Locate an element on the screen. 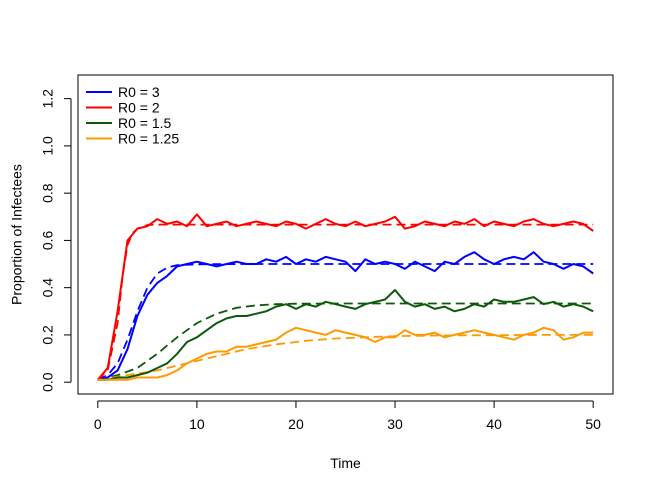 The image size is (655, 492). x-tick-label: 0 is located at coordinates (98, 424).